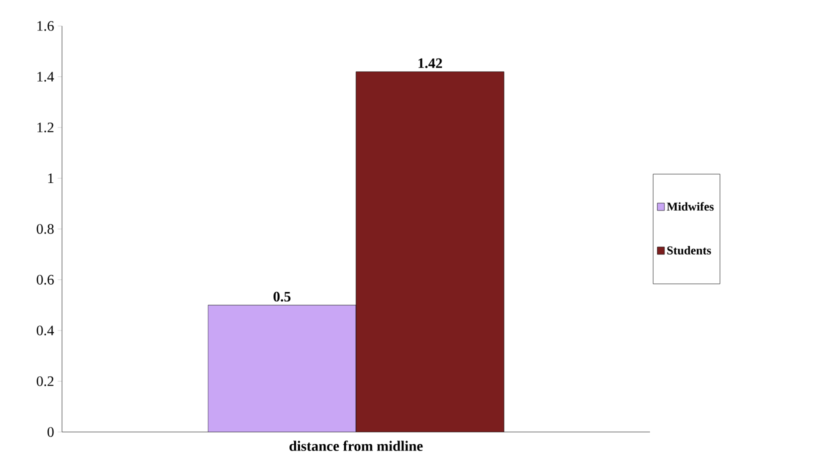 The image size is (831, 474). Describe the element at coordinates (356, 445) in the screenshot. I see `x-axis-title: distance from midline` at that location.